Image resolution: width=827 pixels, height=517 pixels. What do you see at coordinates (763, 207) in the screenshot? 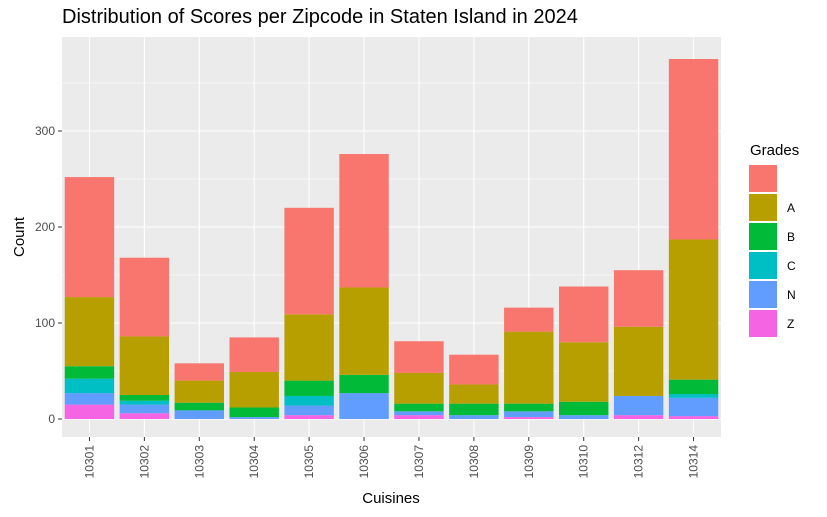
I see `legend-key-A` at bounding box center [763, 207].